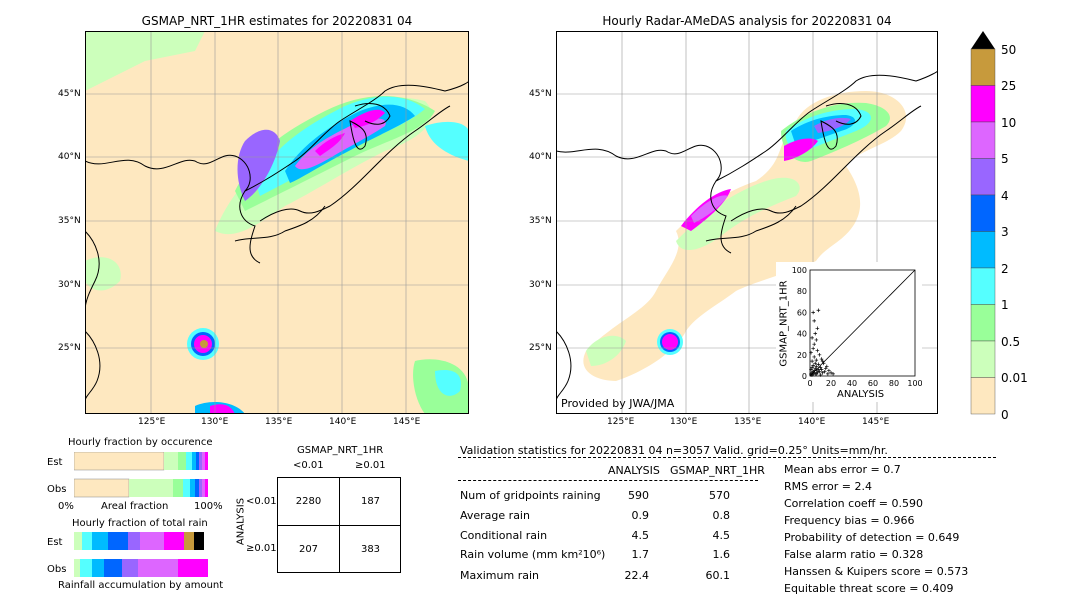 The width and height of the screenshot is (1080, 612). Describe the element at coordinates (261, 501) in the screenshot. I see `contingency-row-lt: <0.01` at that location.